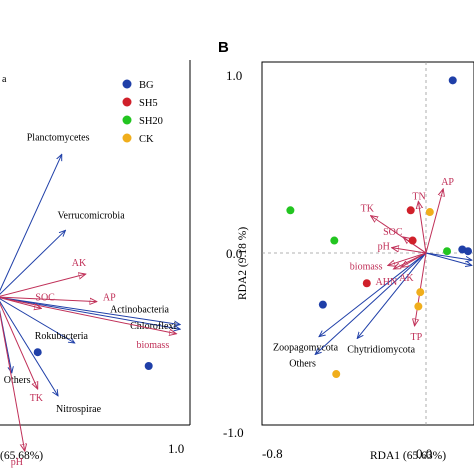 This screenshot has width=474, height=474. What do you see at coordinates (32, 262) in the screenshot?
I see `panel-a-arrow-verrucomicrobia` at bounding box center [32, 262].